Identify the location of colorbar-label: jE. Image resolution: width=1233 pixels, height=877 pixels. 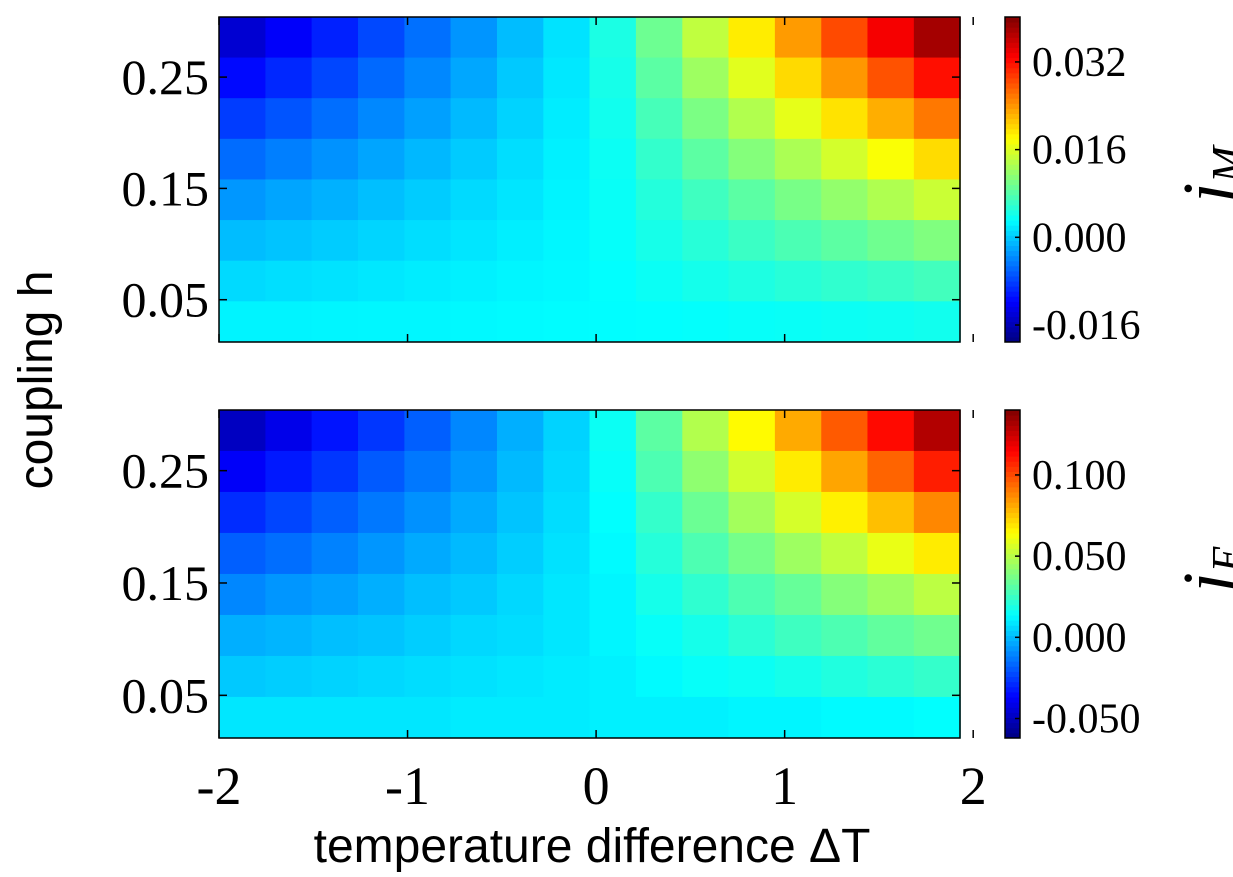
(1200, 572).